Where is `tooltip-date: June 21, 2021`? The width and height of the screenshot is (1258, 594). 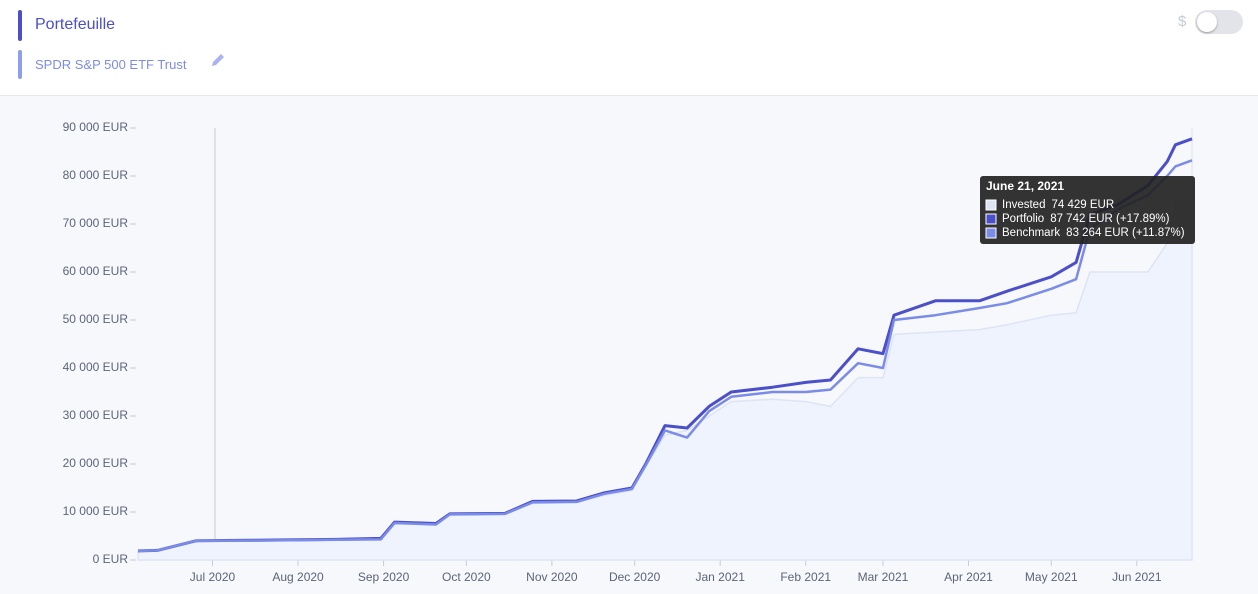 tooltip-date: June 21, 2021 is located at coordinates (1025, 186).